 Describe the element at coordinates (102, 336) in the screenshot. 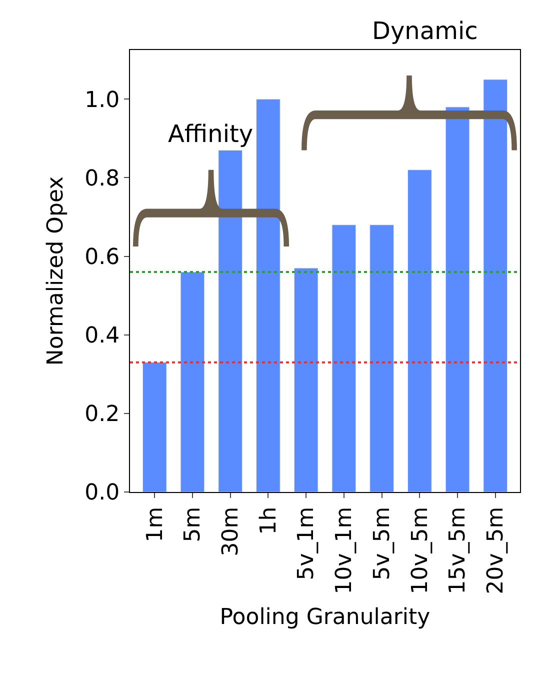

I see `y-tick-label: 0.4` at that location.